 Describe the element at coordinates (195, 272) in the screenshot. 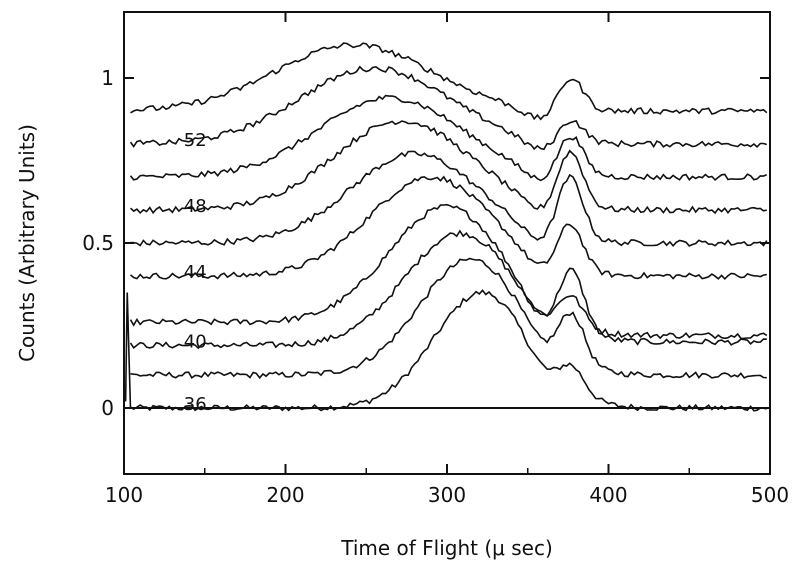

I see `series-label: 44` at that location.